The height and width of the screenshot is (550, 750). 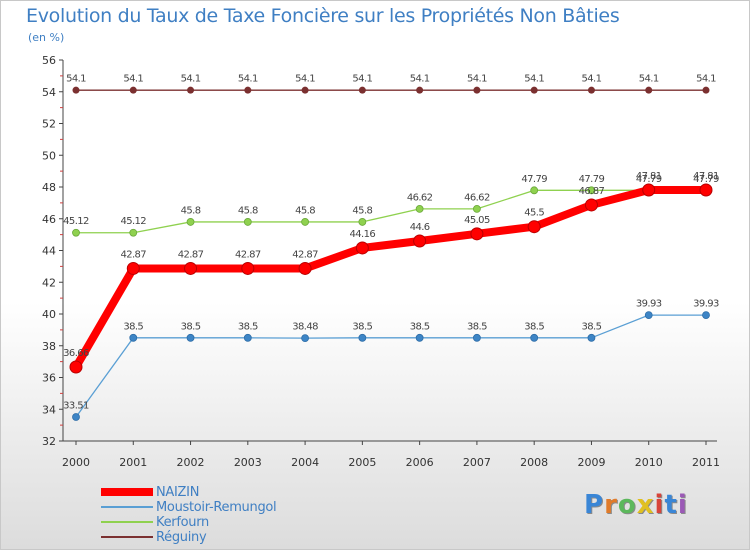 I want to click on legend-label: Moustoir-Remungol, so click(x=216, y=507).